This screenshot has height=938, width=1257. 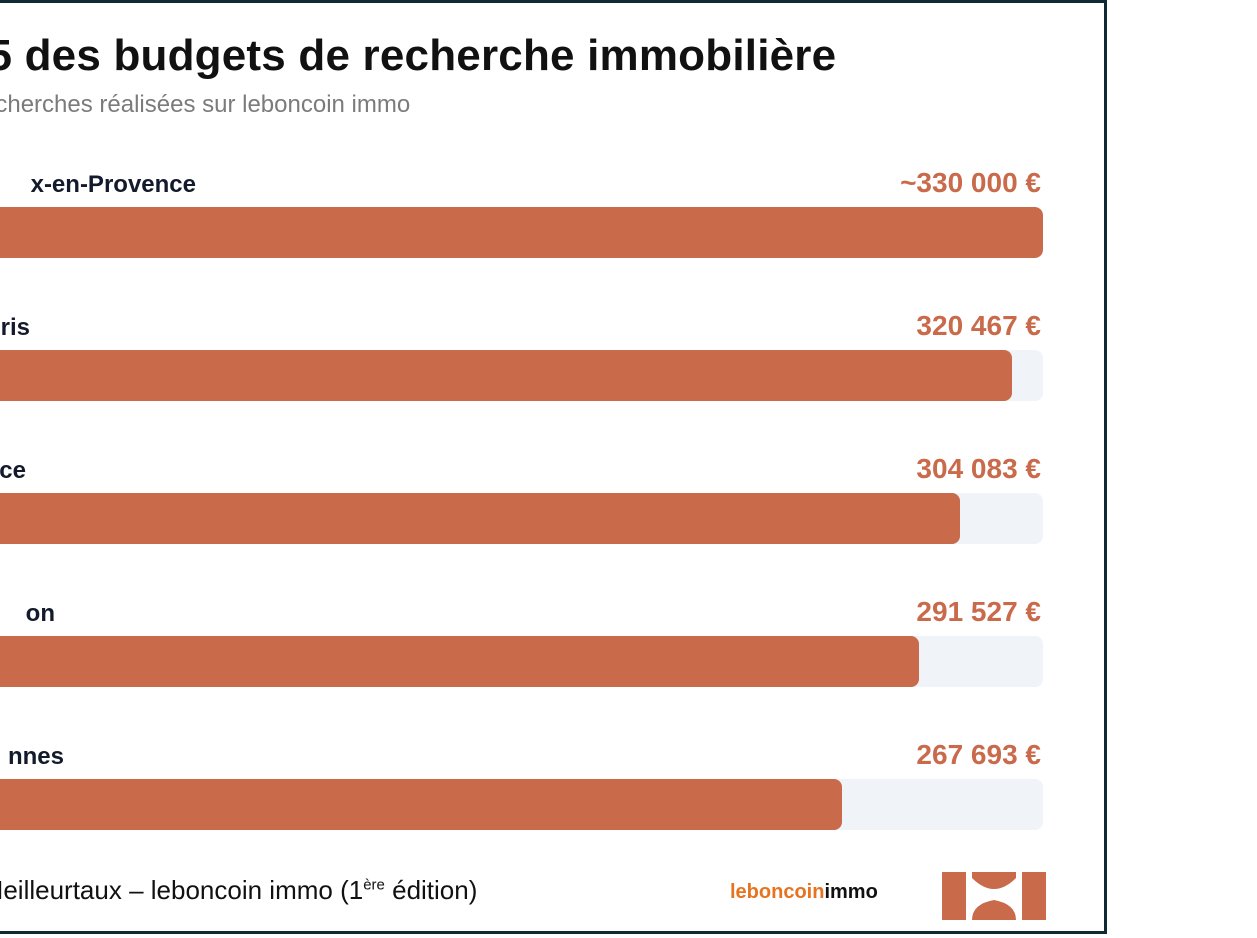 What do you see at coordinates (15, 327) in the screenshot?
I see `category-label: ris` at bounding box center [15, 327].